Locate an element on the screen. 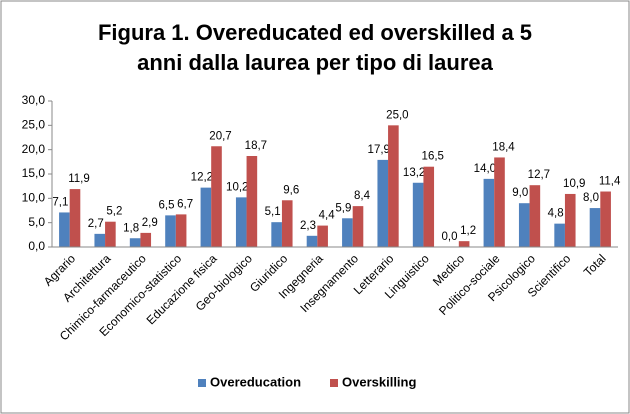 Image resolution: width=630 pixels, height=414 pixels. value-label: 2,7 is located at coordinates (96, 224).